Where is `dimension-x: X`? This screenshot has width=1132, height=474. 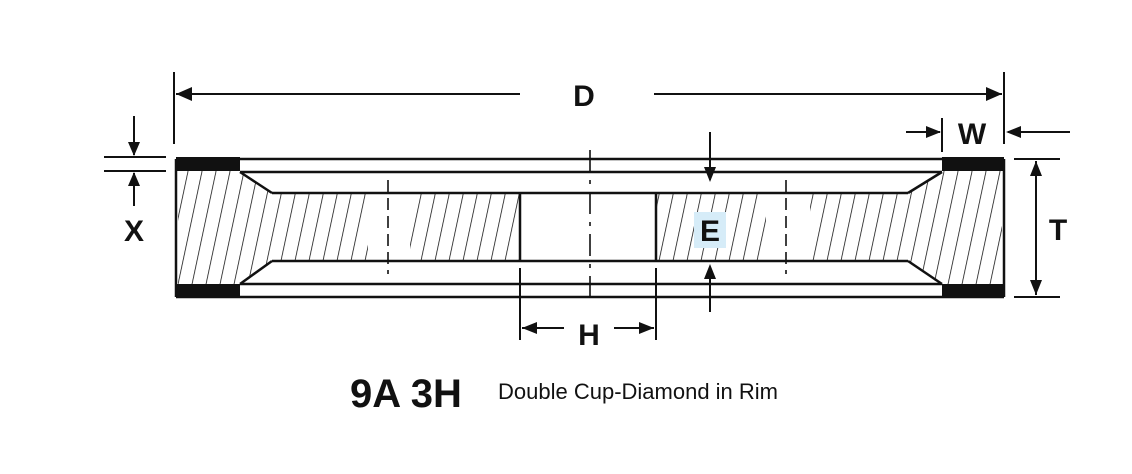
dimension-x: X is located at coordinates (135, 182).